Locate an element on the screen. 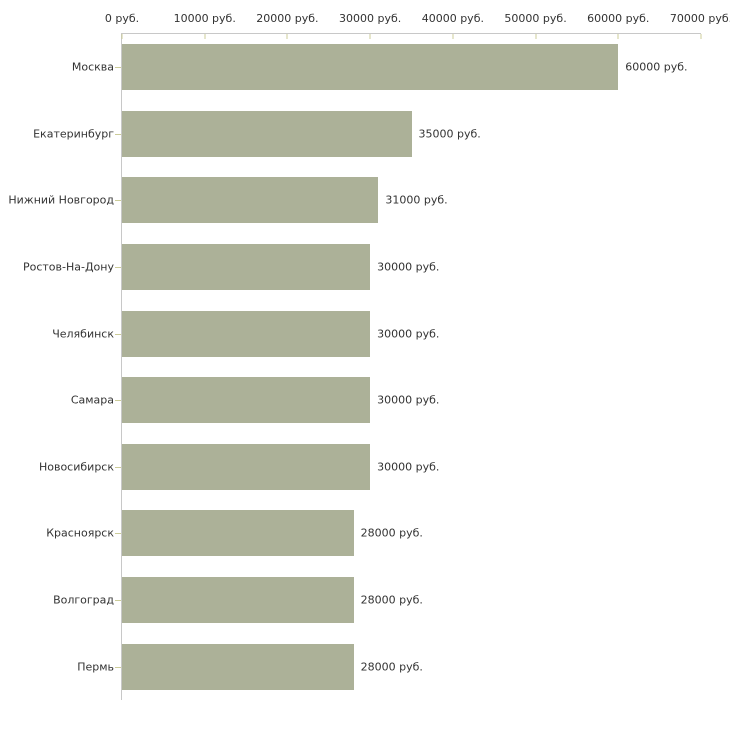 The width and height of the screenshot is (730, 730). x-tick-label: 70000 руб. is located at coordinates (699, 18).